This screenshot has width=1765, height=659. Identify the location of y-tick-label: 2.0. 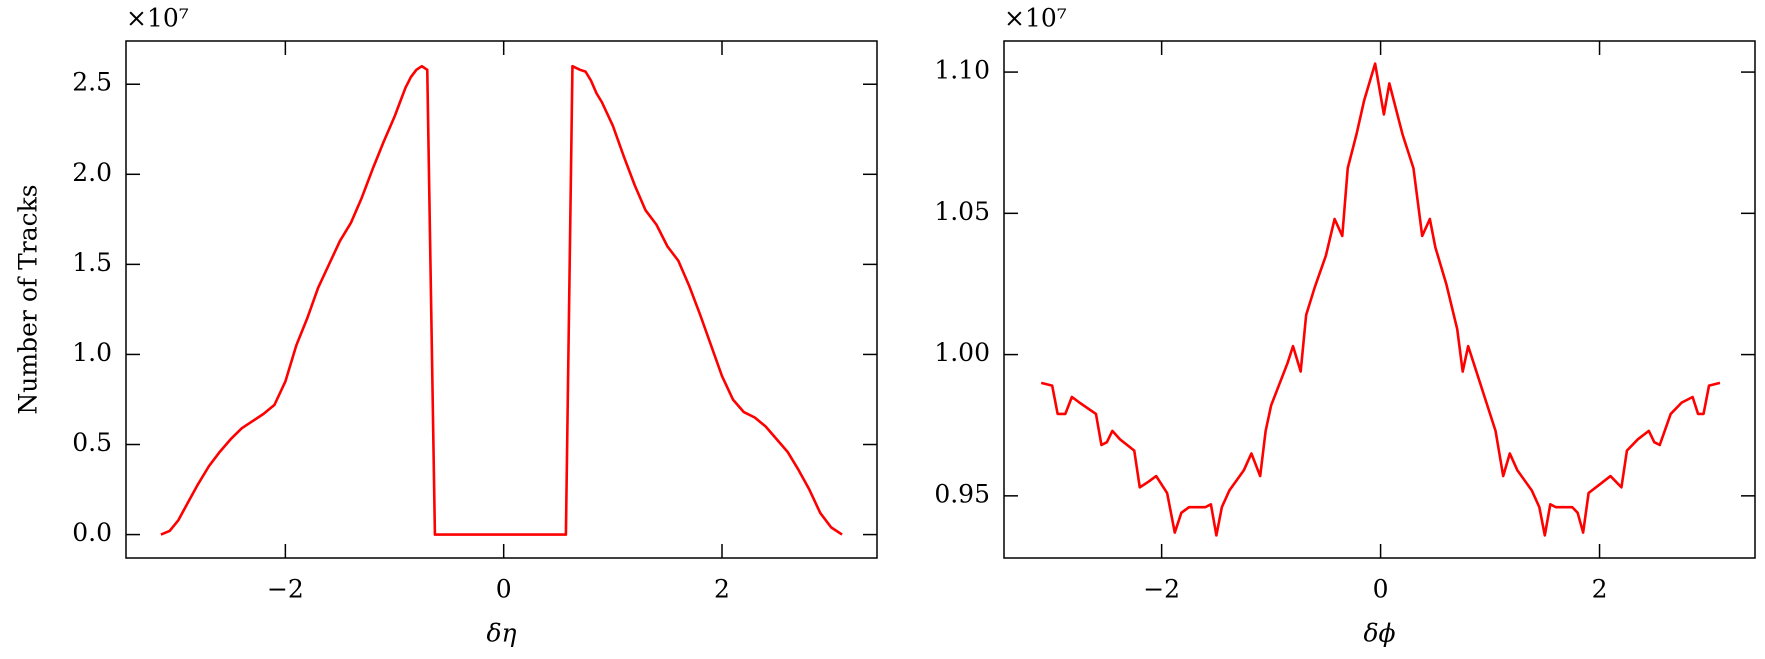
(92, 172).